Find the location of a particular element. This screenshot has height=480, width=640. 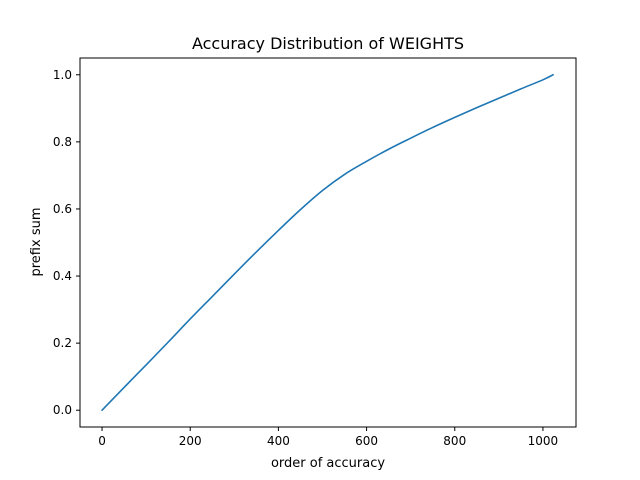

x-tick-label: 400 is located at coordinates (278, 441).